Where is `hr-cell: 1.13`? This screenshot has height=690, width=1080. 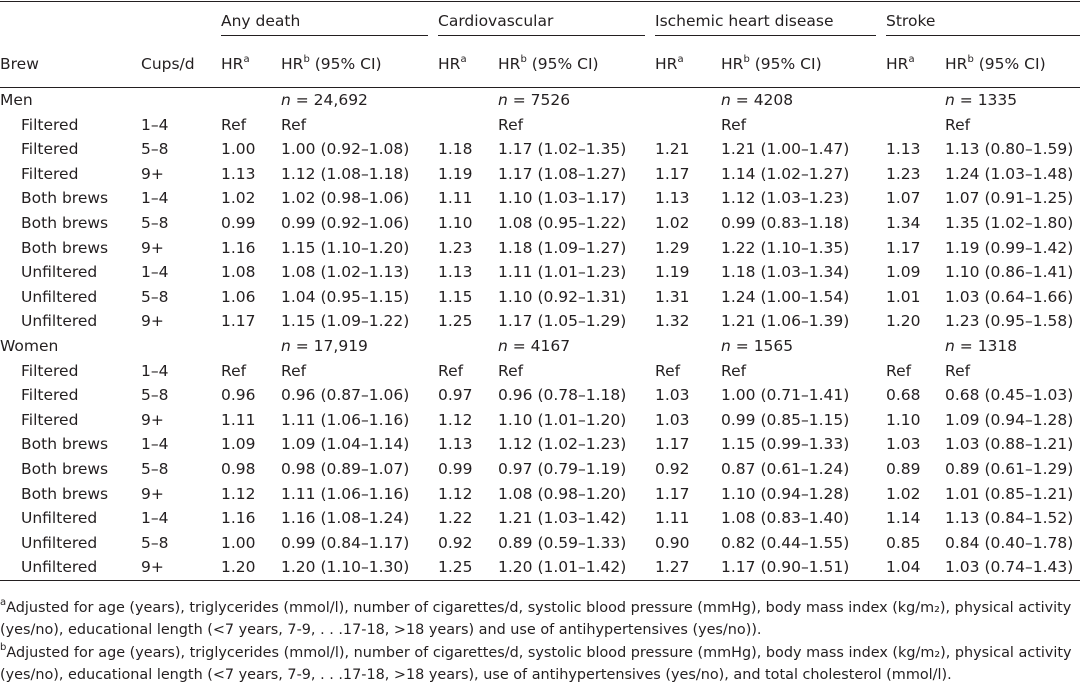
hr-cell: 1.13 is located at coordinates (238, 173).